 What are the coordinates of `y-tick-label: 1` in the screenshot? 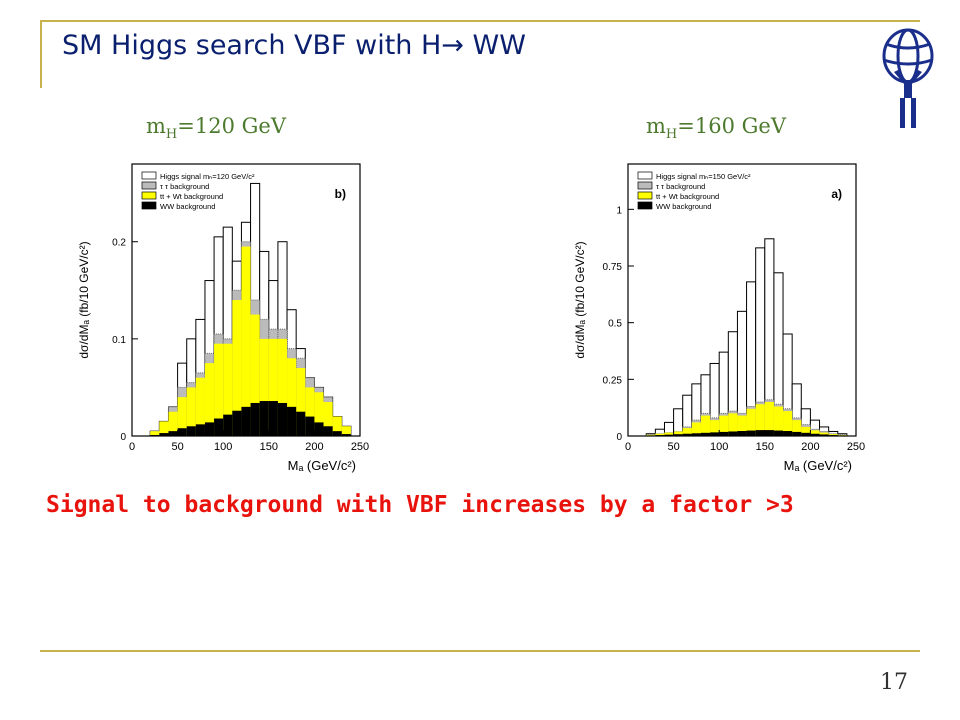 It's located at (619, 210).